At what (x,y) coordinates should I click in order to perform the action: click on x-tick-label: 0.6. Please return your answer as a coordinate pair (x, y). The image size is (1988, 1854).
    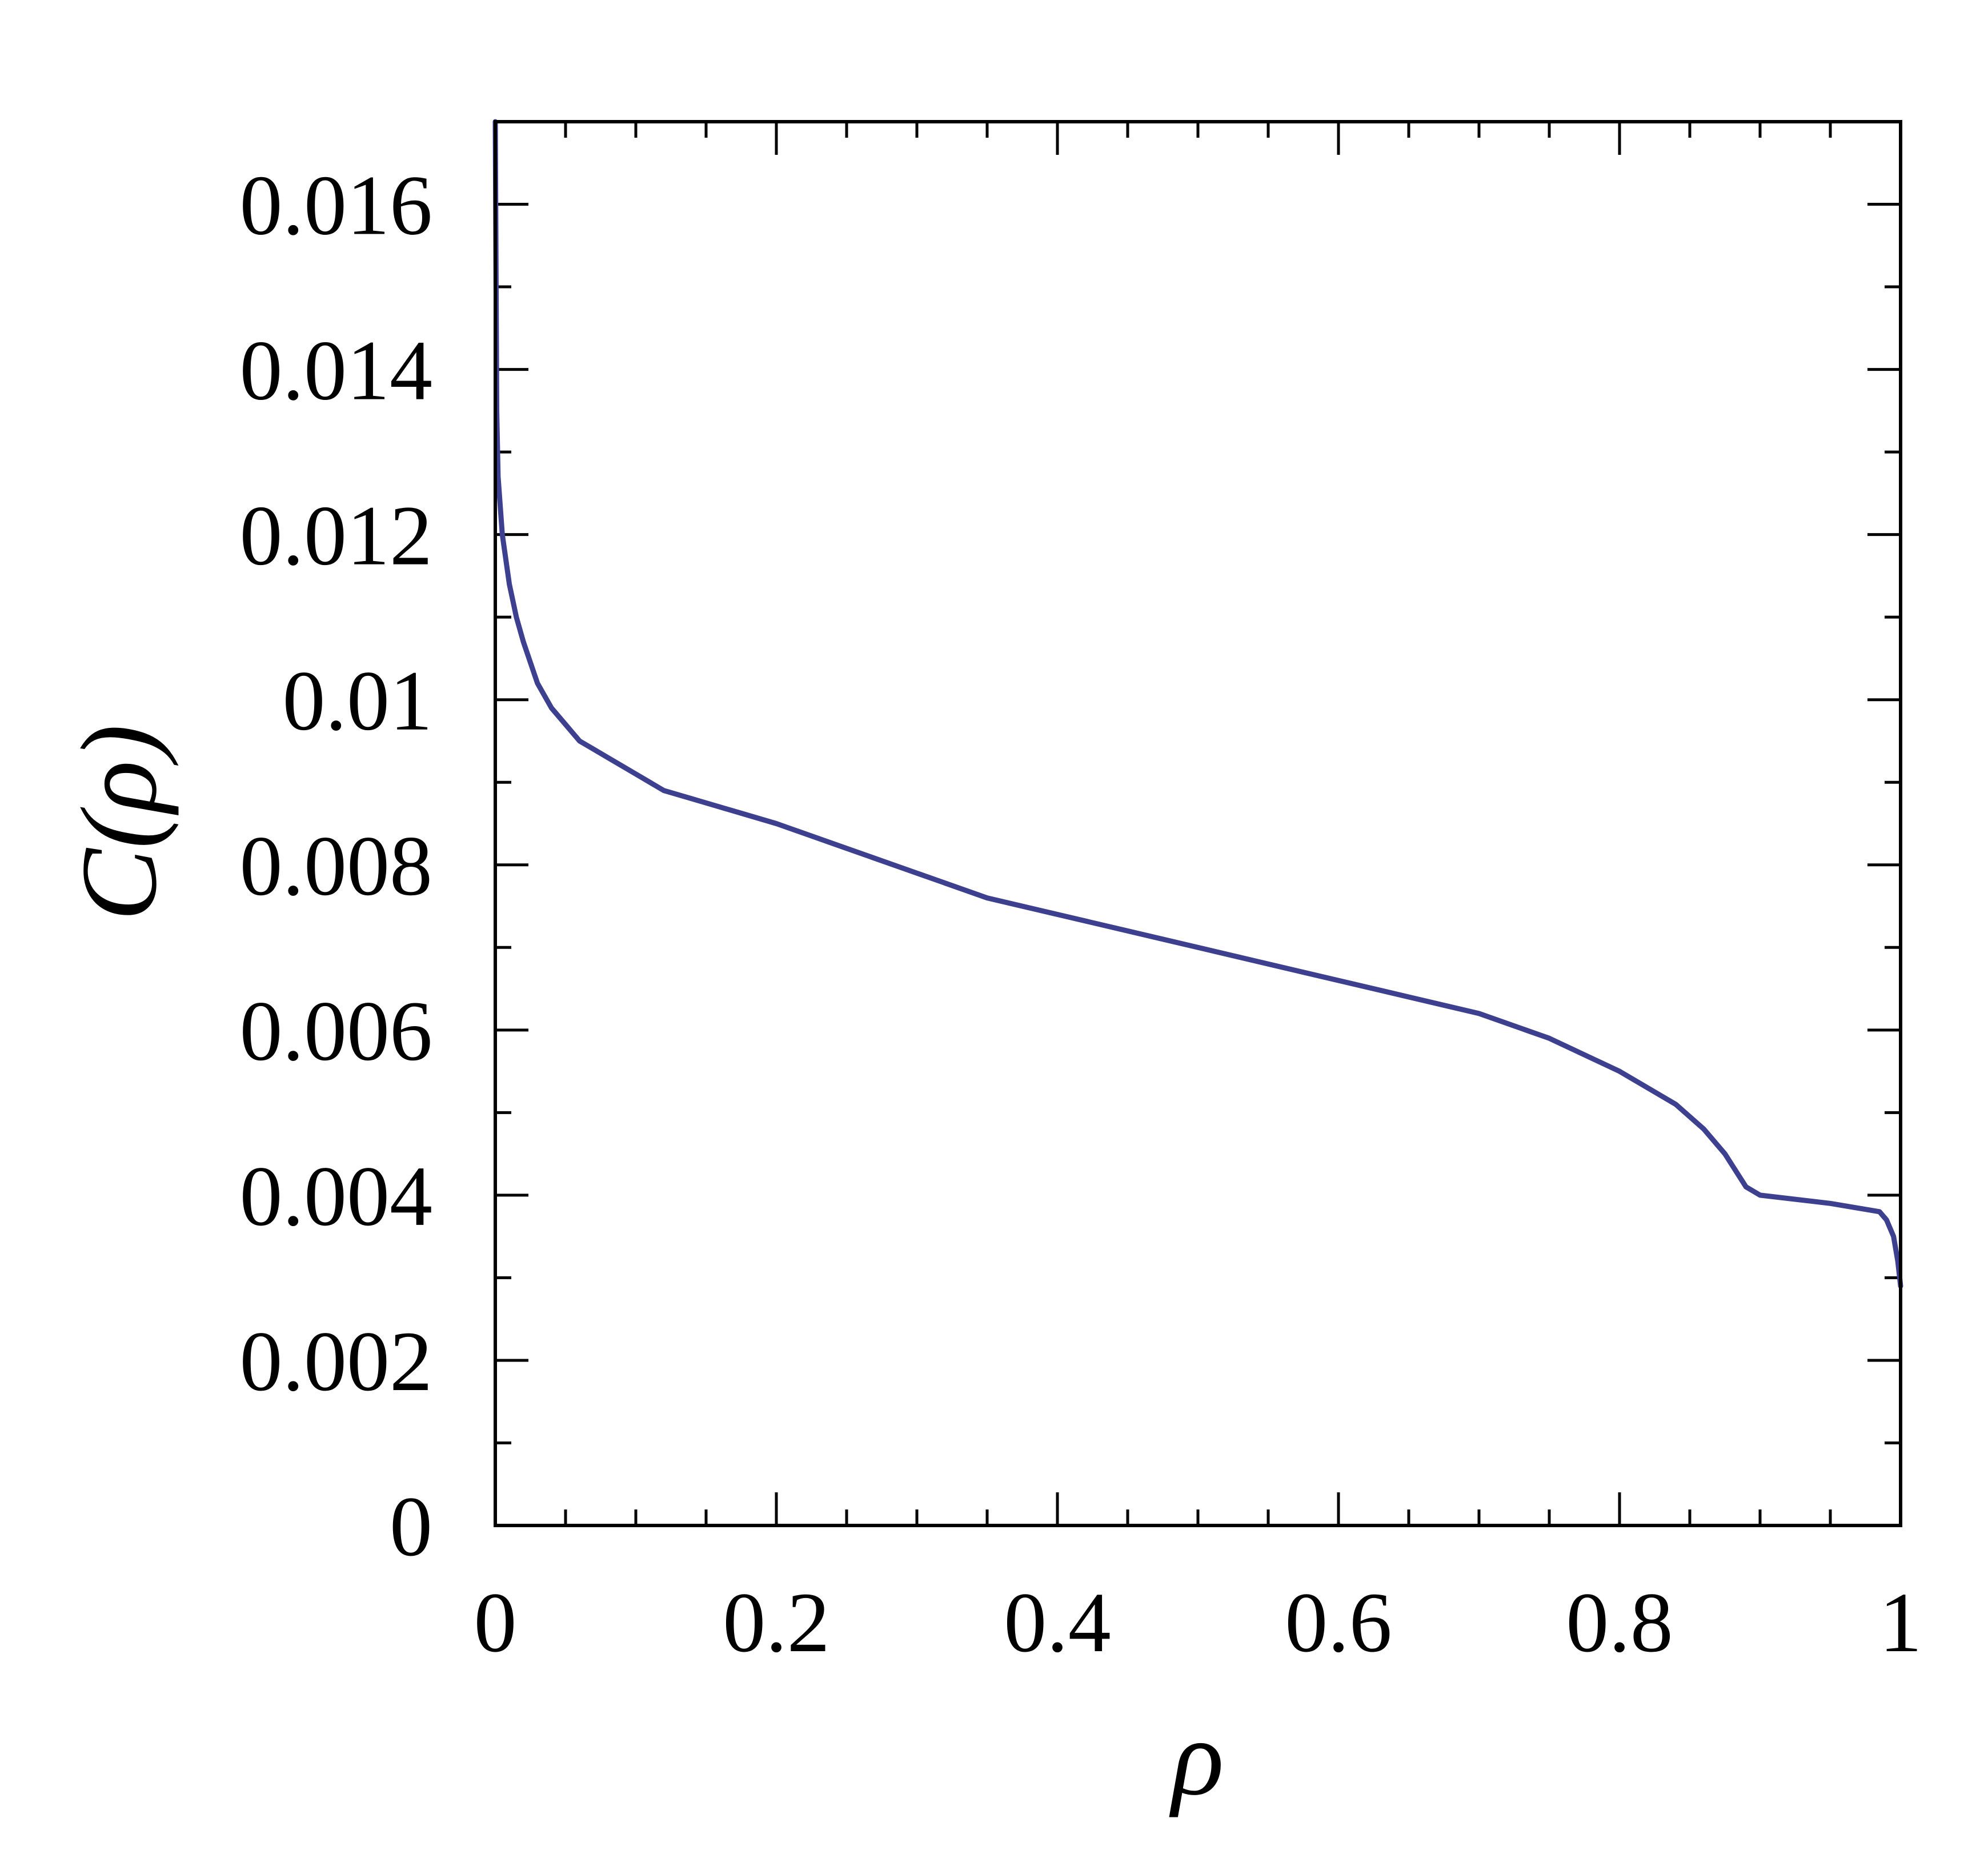
    Looking at the image, I should click on (1338, 1623).